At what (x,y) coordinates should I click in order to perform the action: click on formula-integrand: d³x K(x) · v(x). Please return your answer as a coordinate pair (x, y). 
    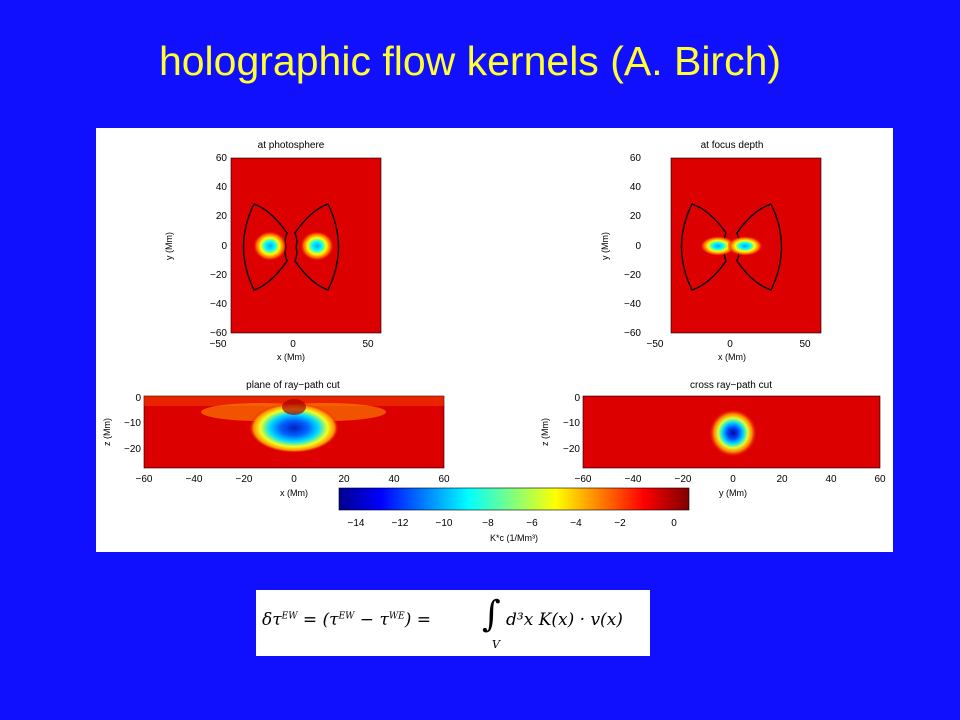
    Looking at the image, I should click on (564, 620).